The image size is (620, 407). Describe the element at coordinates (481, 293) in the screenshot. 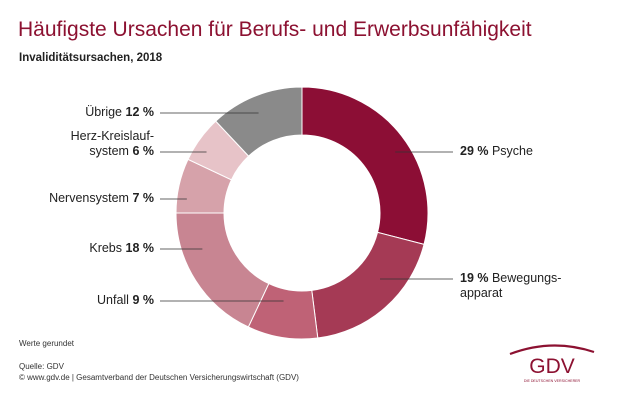

I see `slice-label-text: apparat` at that location.